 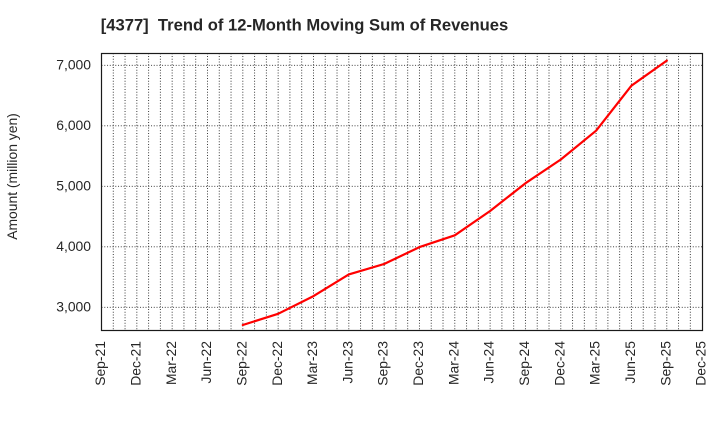 I want to click on svg-text: Amount (million yen), so click(x=12, y=176).